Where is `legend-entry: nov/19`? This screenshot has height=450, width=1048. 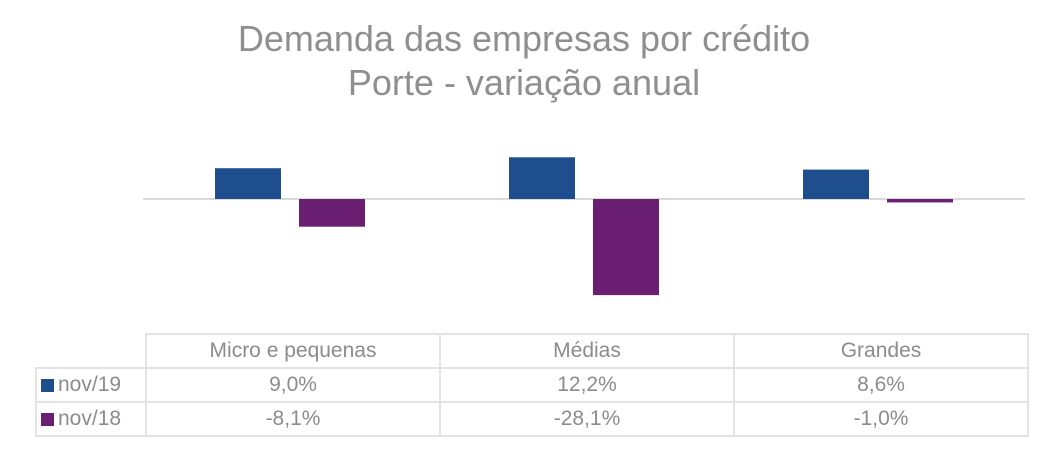
legend-entry: nov/19 is located at coordinates (91, 385).